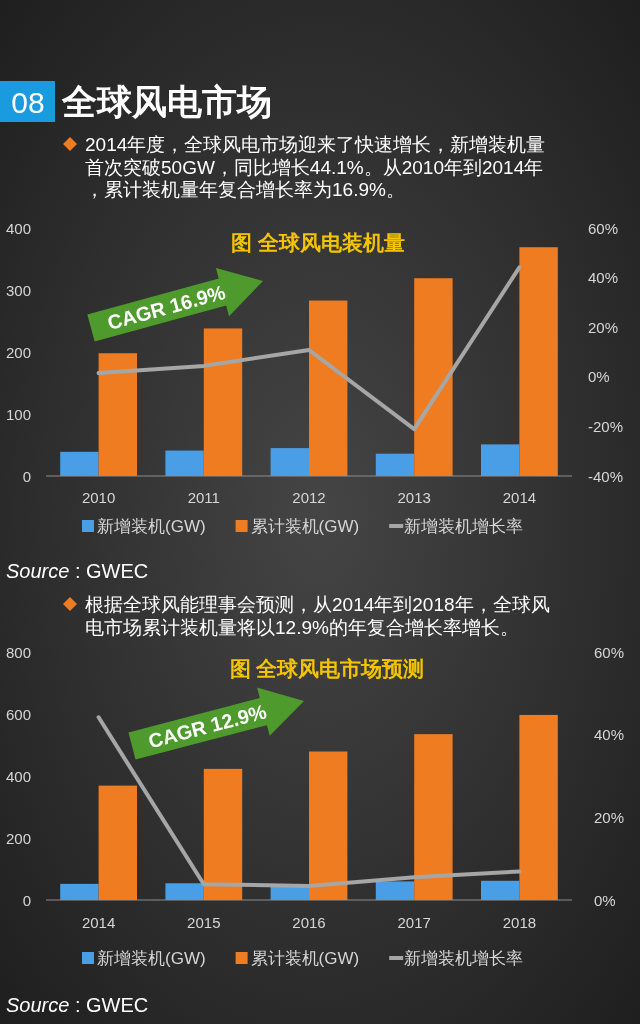 The image size is (640, 1024). I want to click on x-tick-label: 2011, so click(203, 497).